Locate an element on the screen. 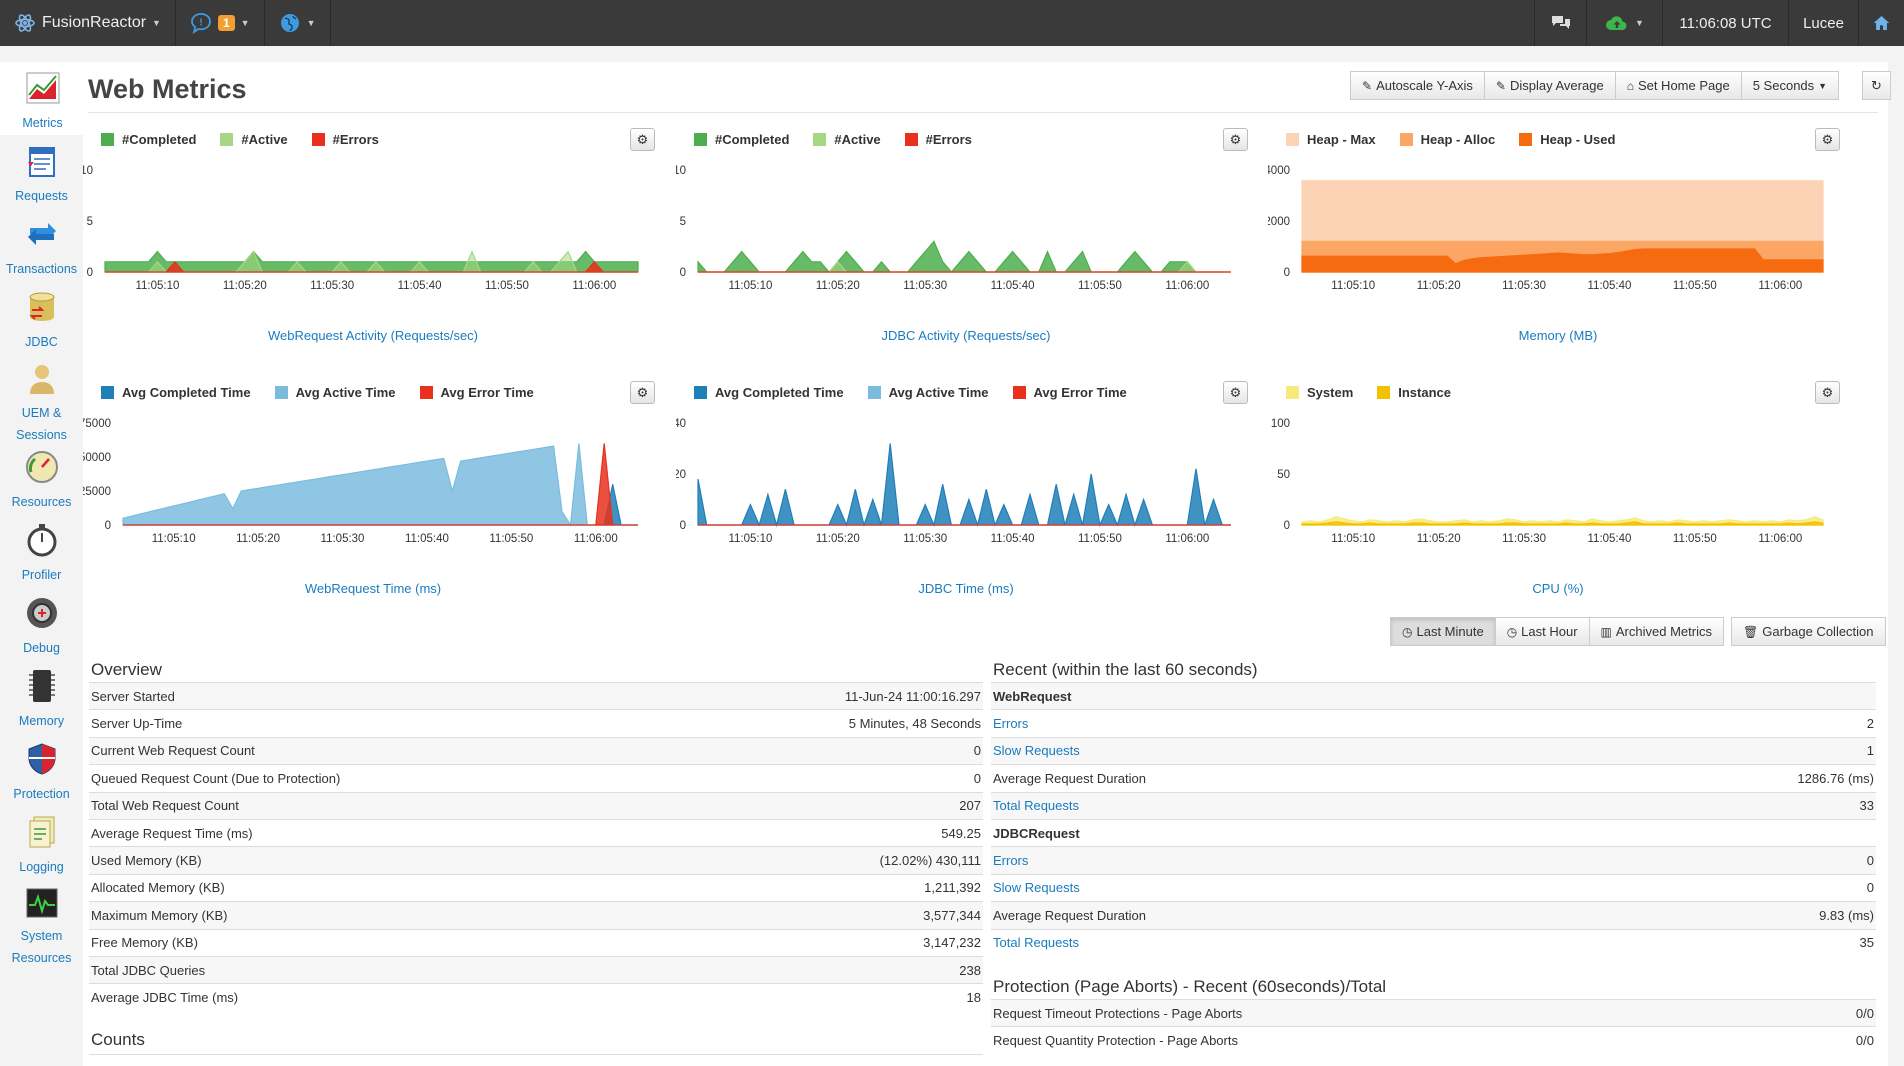 The width and height of the screenshot is (1904, 1066). sidebar-item-system-resources: System Resources is located at coordinates (41, 922).